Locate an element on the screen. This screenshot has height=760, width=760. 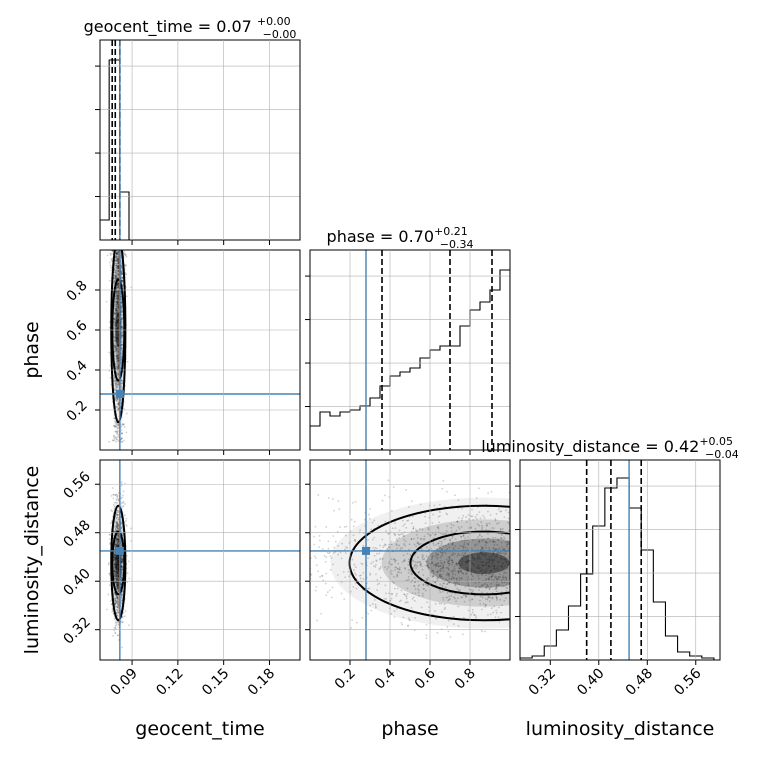
tick-label-x-phase: 0.8 is located at coordinates (465, 679).